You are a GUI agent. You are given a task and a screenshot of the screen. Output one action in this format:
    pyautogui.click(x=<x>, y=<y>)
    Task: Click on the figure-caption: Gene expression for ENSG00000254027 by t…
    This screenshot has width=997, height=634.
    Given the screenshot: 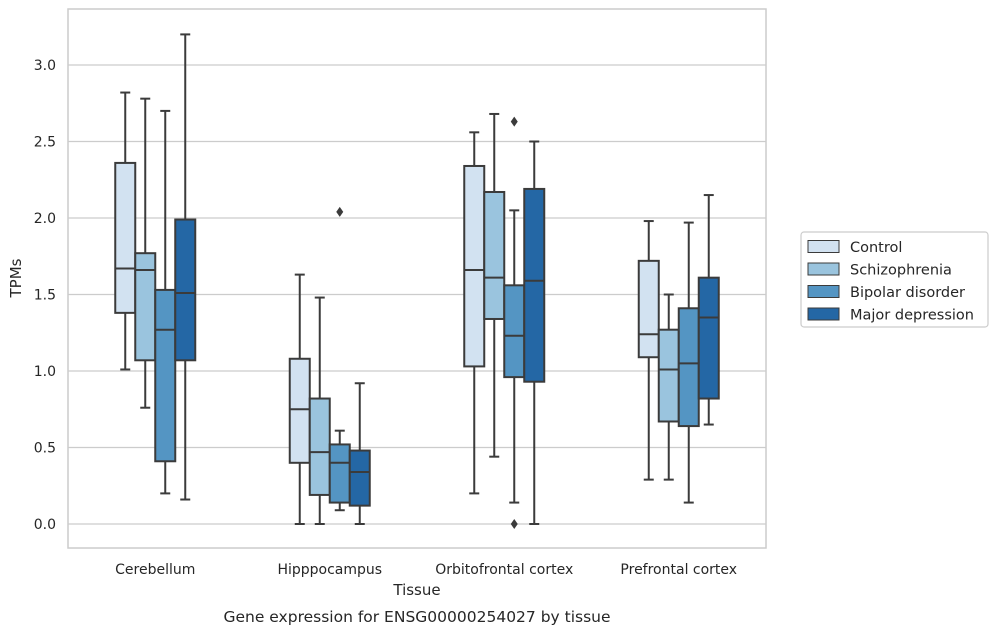 What is the action you would take?
    pyautogui.click(x=416, y=617)
    